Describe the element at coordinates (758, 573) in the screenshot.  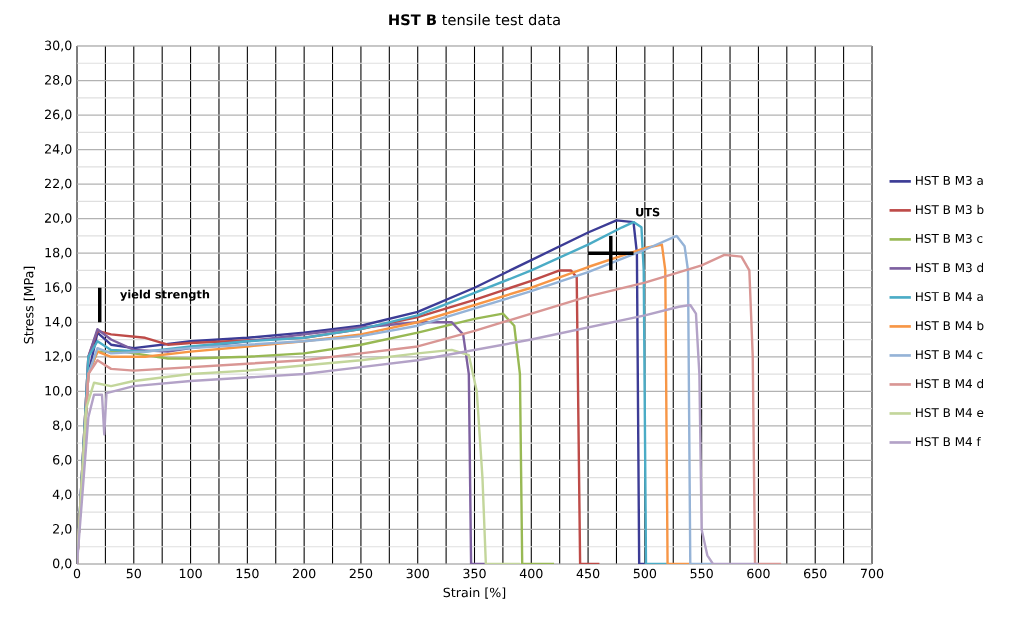
I see `x-tick-label: 600` at that location.